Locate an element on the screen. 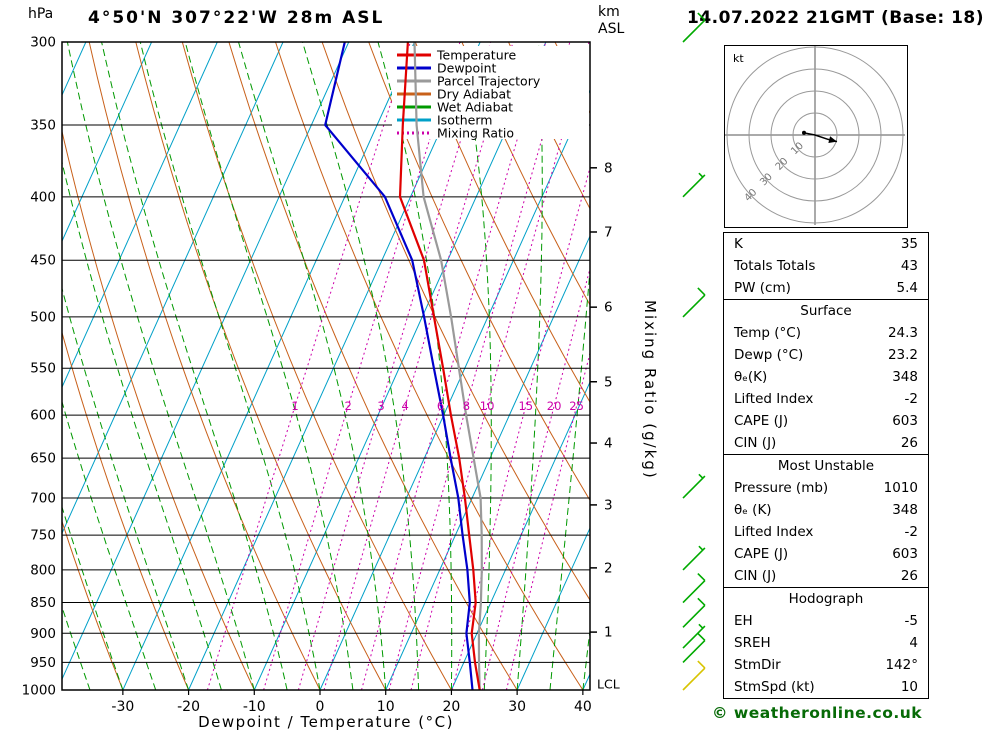 The height and width of the screenshot is (733, 1000). mixing-ratio-label: 8 is located at coordinates (466, 406).